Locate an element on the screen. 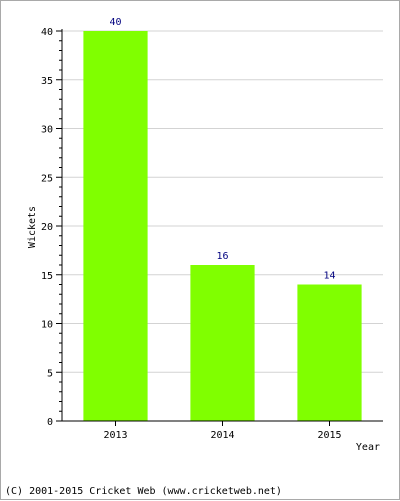 The image size is (400, 501). y-tick-label: 20 is located at coordinates (47, 227).